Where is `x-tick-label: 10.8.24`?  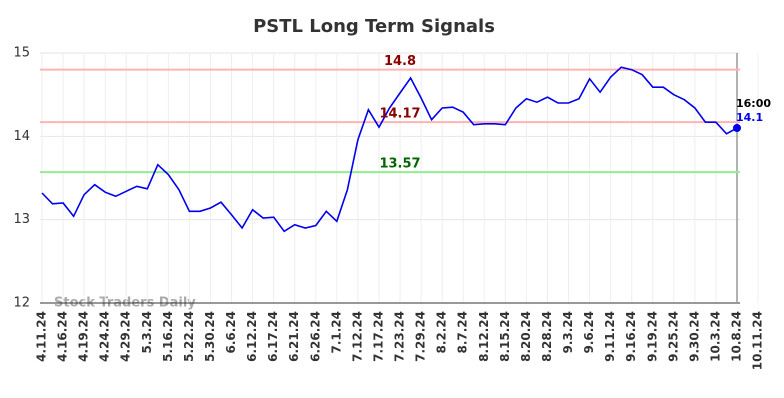
x-tick-label: 10.8.24 is located at coordinates (737, 336).